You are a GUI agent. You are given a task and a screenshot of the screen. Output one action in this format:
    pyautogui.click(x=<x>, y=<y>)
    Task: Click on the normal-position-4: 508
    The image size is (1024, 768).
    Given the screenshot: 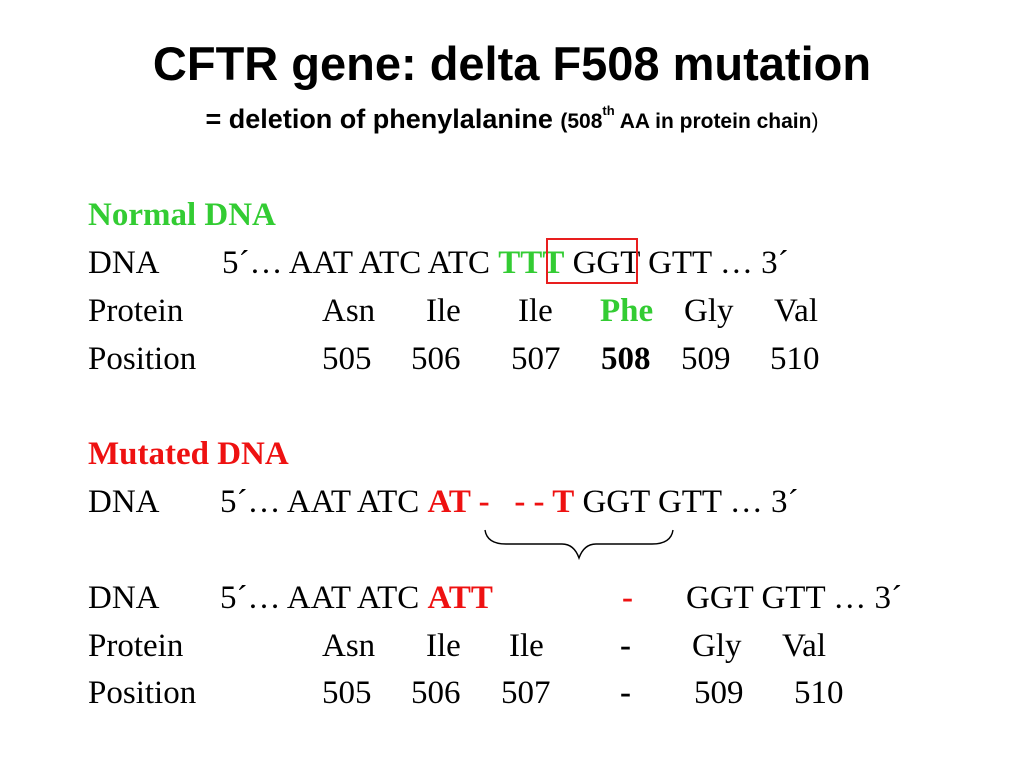 What is the action you would take?
    pyautogui.click(x=626, y=359)
    